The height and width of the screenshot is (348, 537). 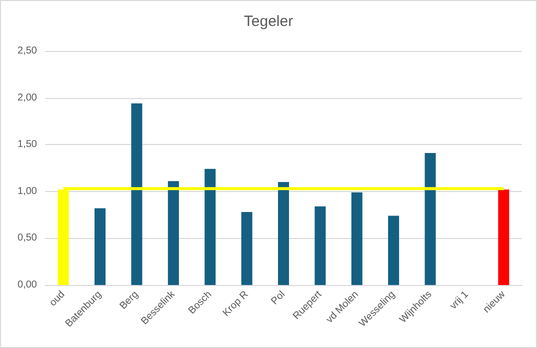 What do you see at coordinates (28, 98) in the screenshot?
I see `y-tick-label: 2,00` at bounding box center [28, 98].